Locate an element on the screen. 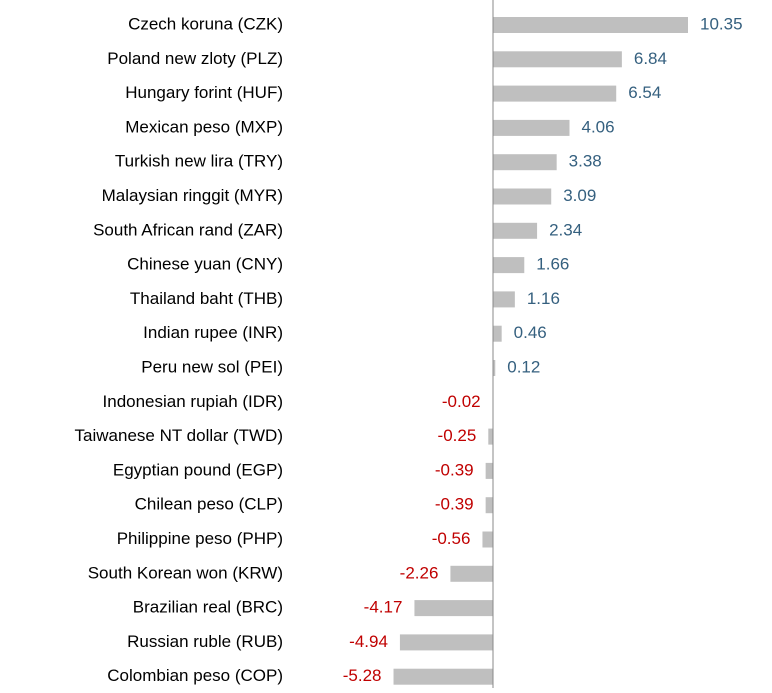 The width and height of the screenshot is (772, 693). category-label: Peru new sol (PEI) is located at coordinates (212, 366).